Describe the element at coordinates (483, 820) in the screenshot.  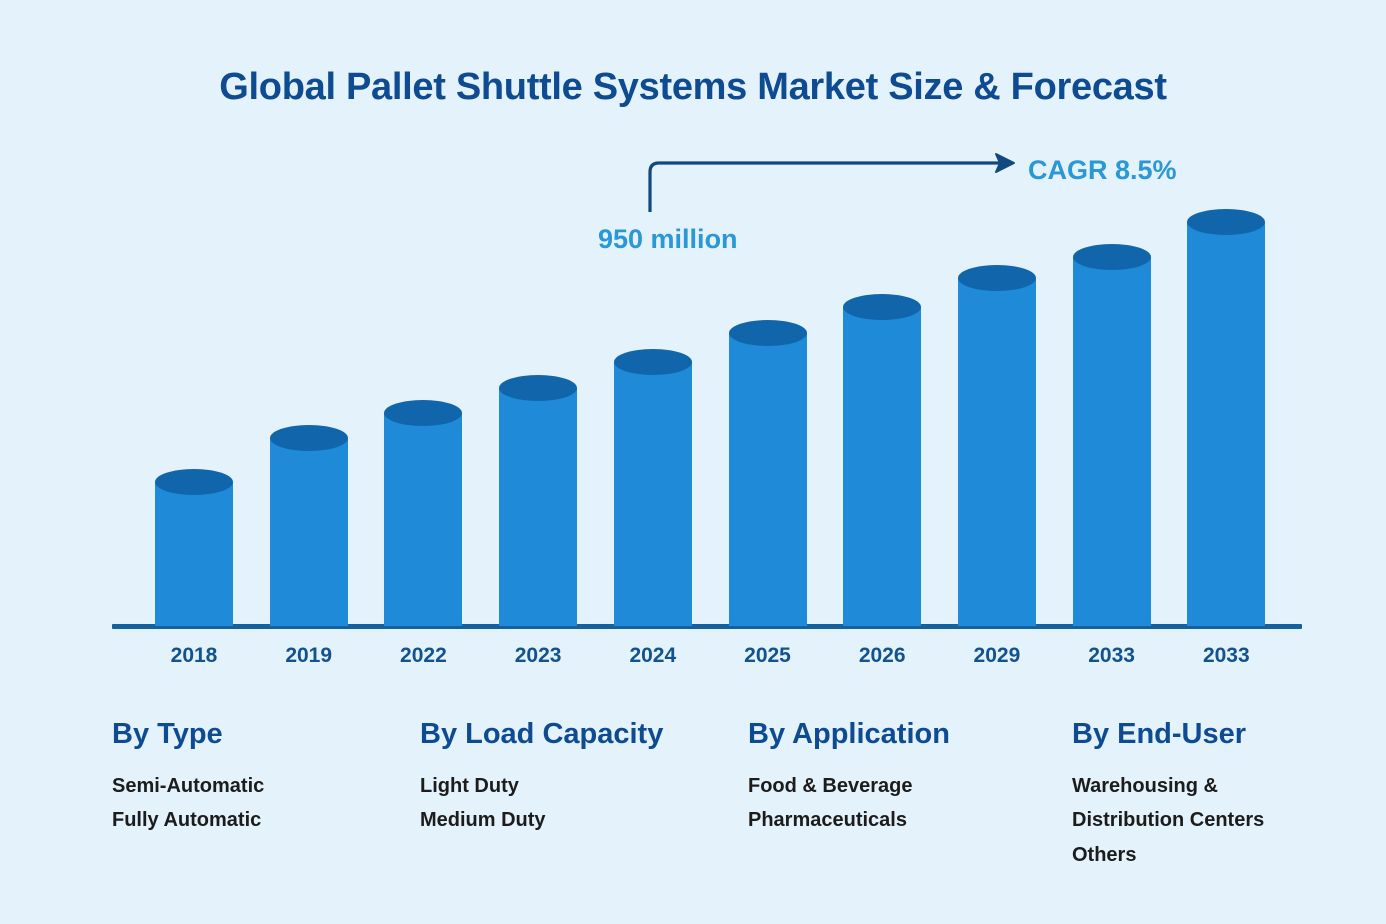
I see `segment-item: Medium Duty` at that location.